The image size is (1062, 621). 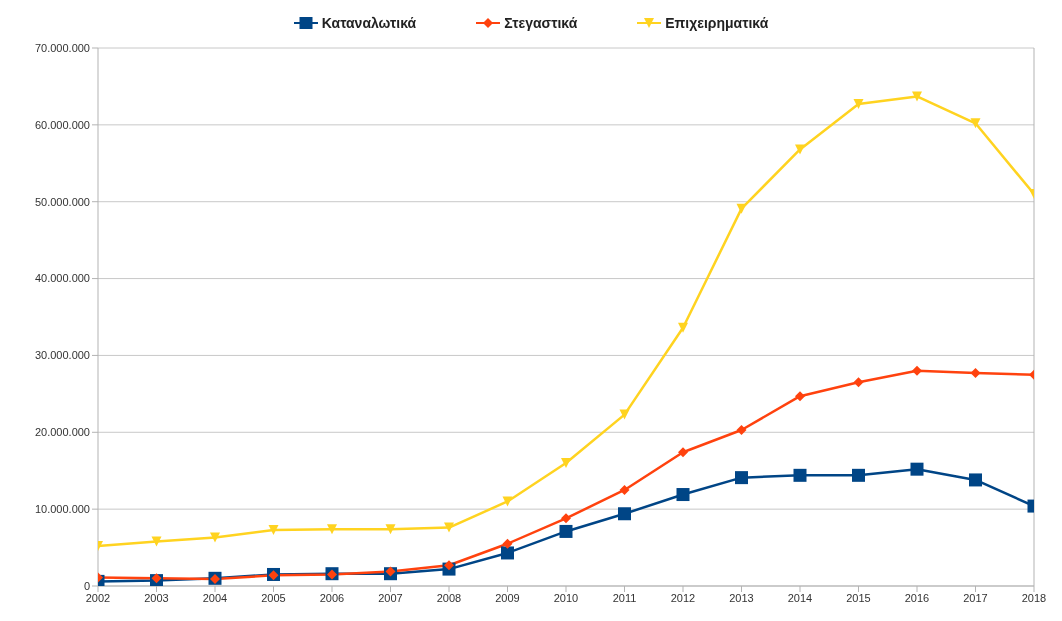 What do you see at coordinates (62, 432) in the screenshot?
I see `y-tick-label: 20.000.000` at bounding box center [62, 432].